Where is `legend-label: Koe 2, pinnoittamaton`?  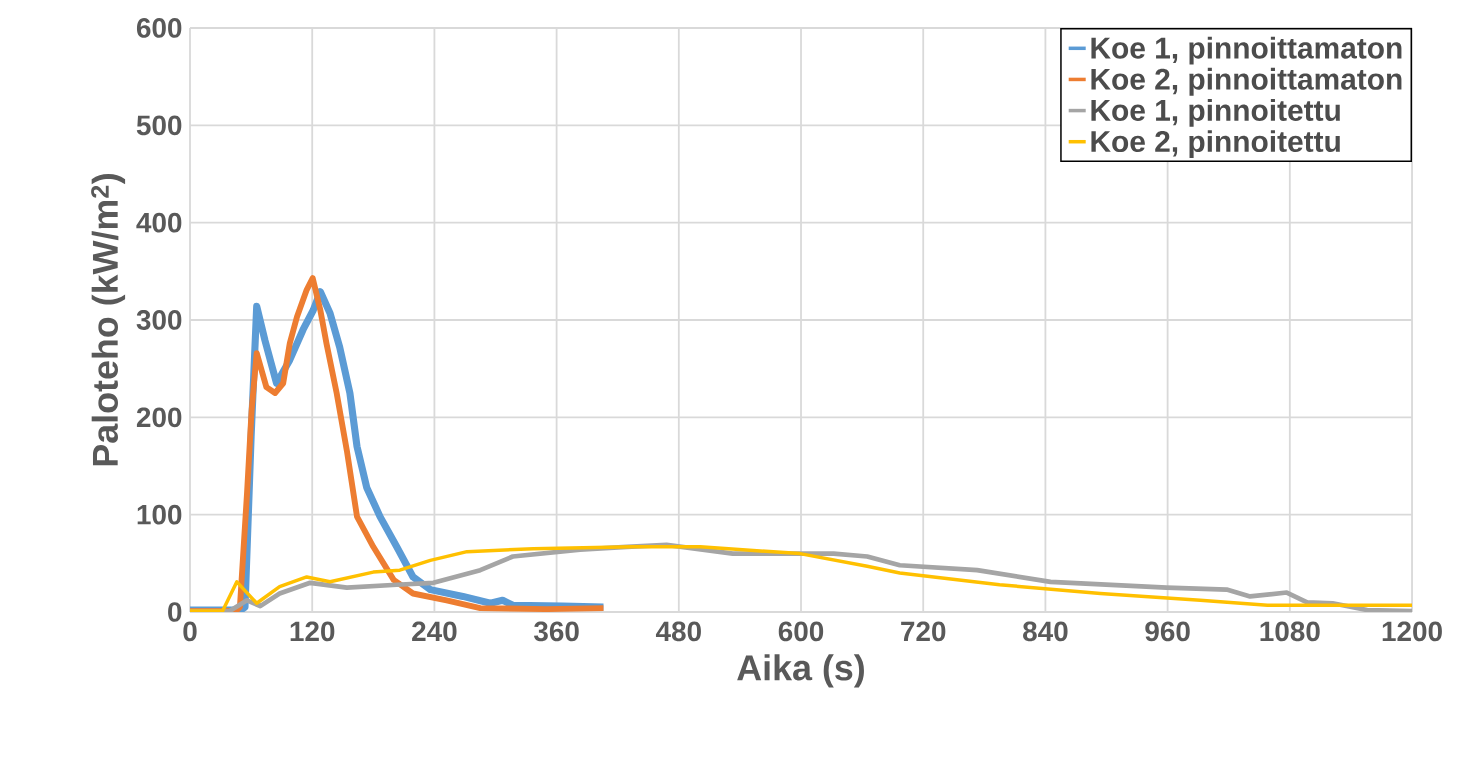 legend-label: Koe 2, pinnoittamaton is located at coordinates (1246, 81).